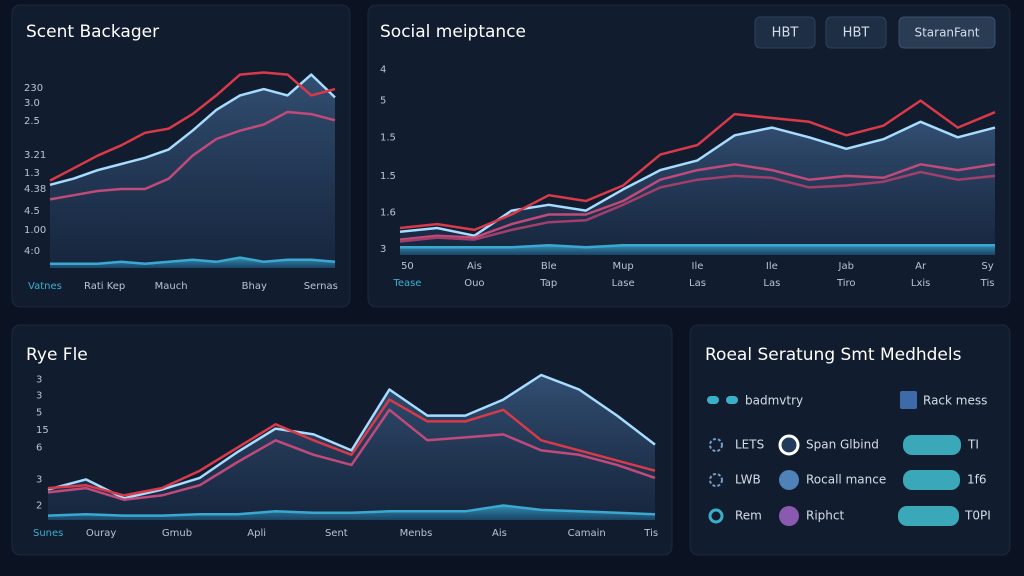 The height and width of the screenshot is (576, 1024). What do you see at coordinates (33, 88) in the screenshot?
I see `y-tick-label: 230` at bounding box center [33, 88].